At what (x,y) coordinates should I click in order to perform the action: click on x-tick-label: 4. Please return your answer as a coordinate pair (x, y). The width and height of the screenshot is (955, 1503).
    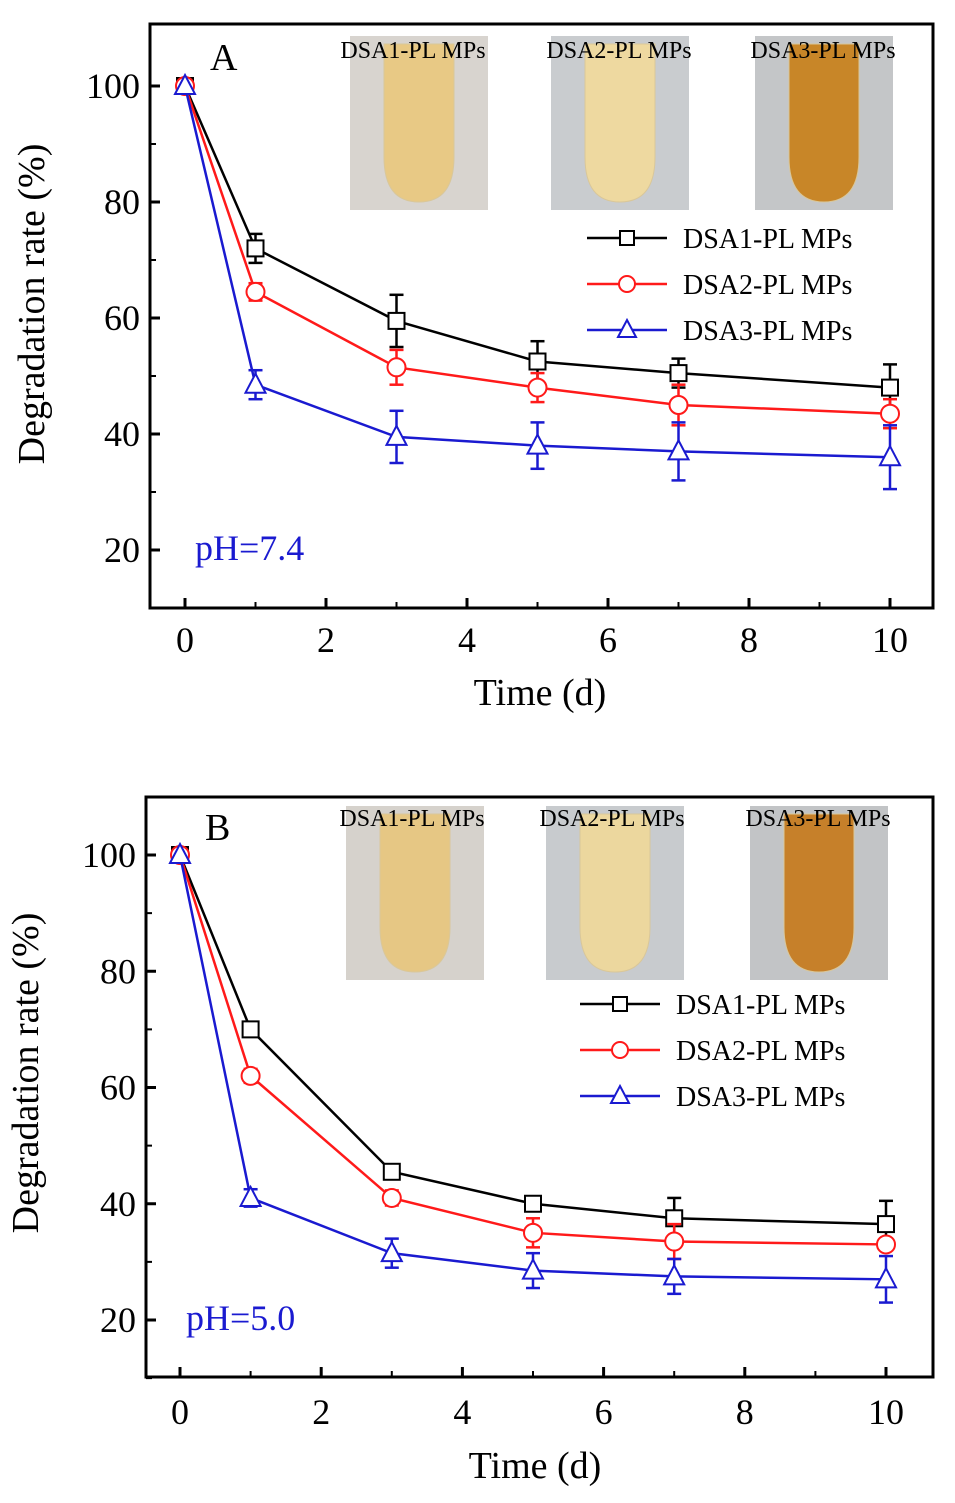
    Looking at the image, I should click on (467, 640).